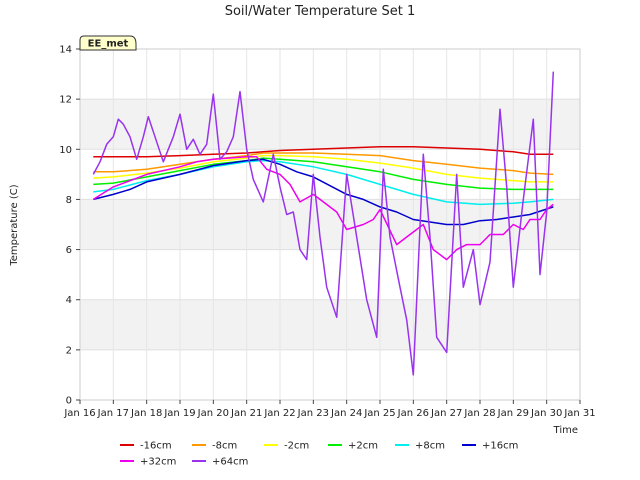 This screenshot has height=480, width=640. I want to click on legend-item: -8cm, so click(214, 446).